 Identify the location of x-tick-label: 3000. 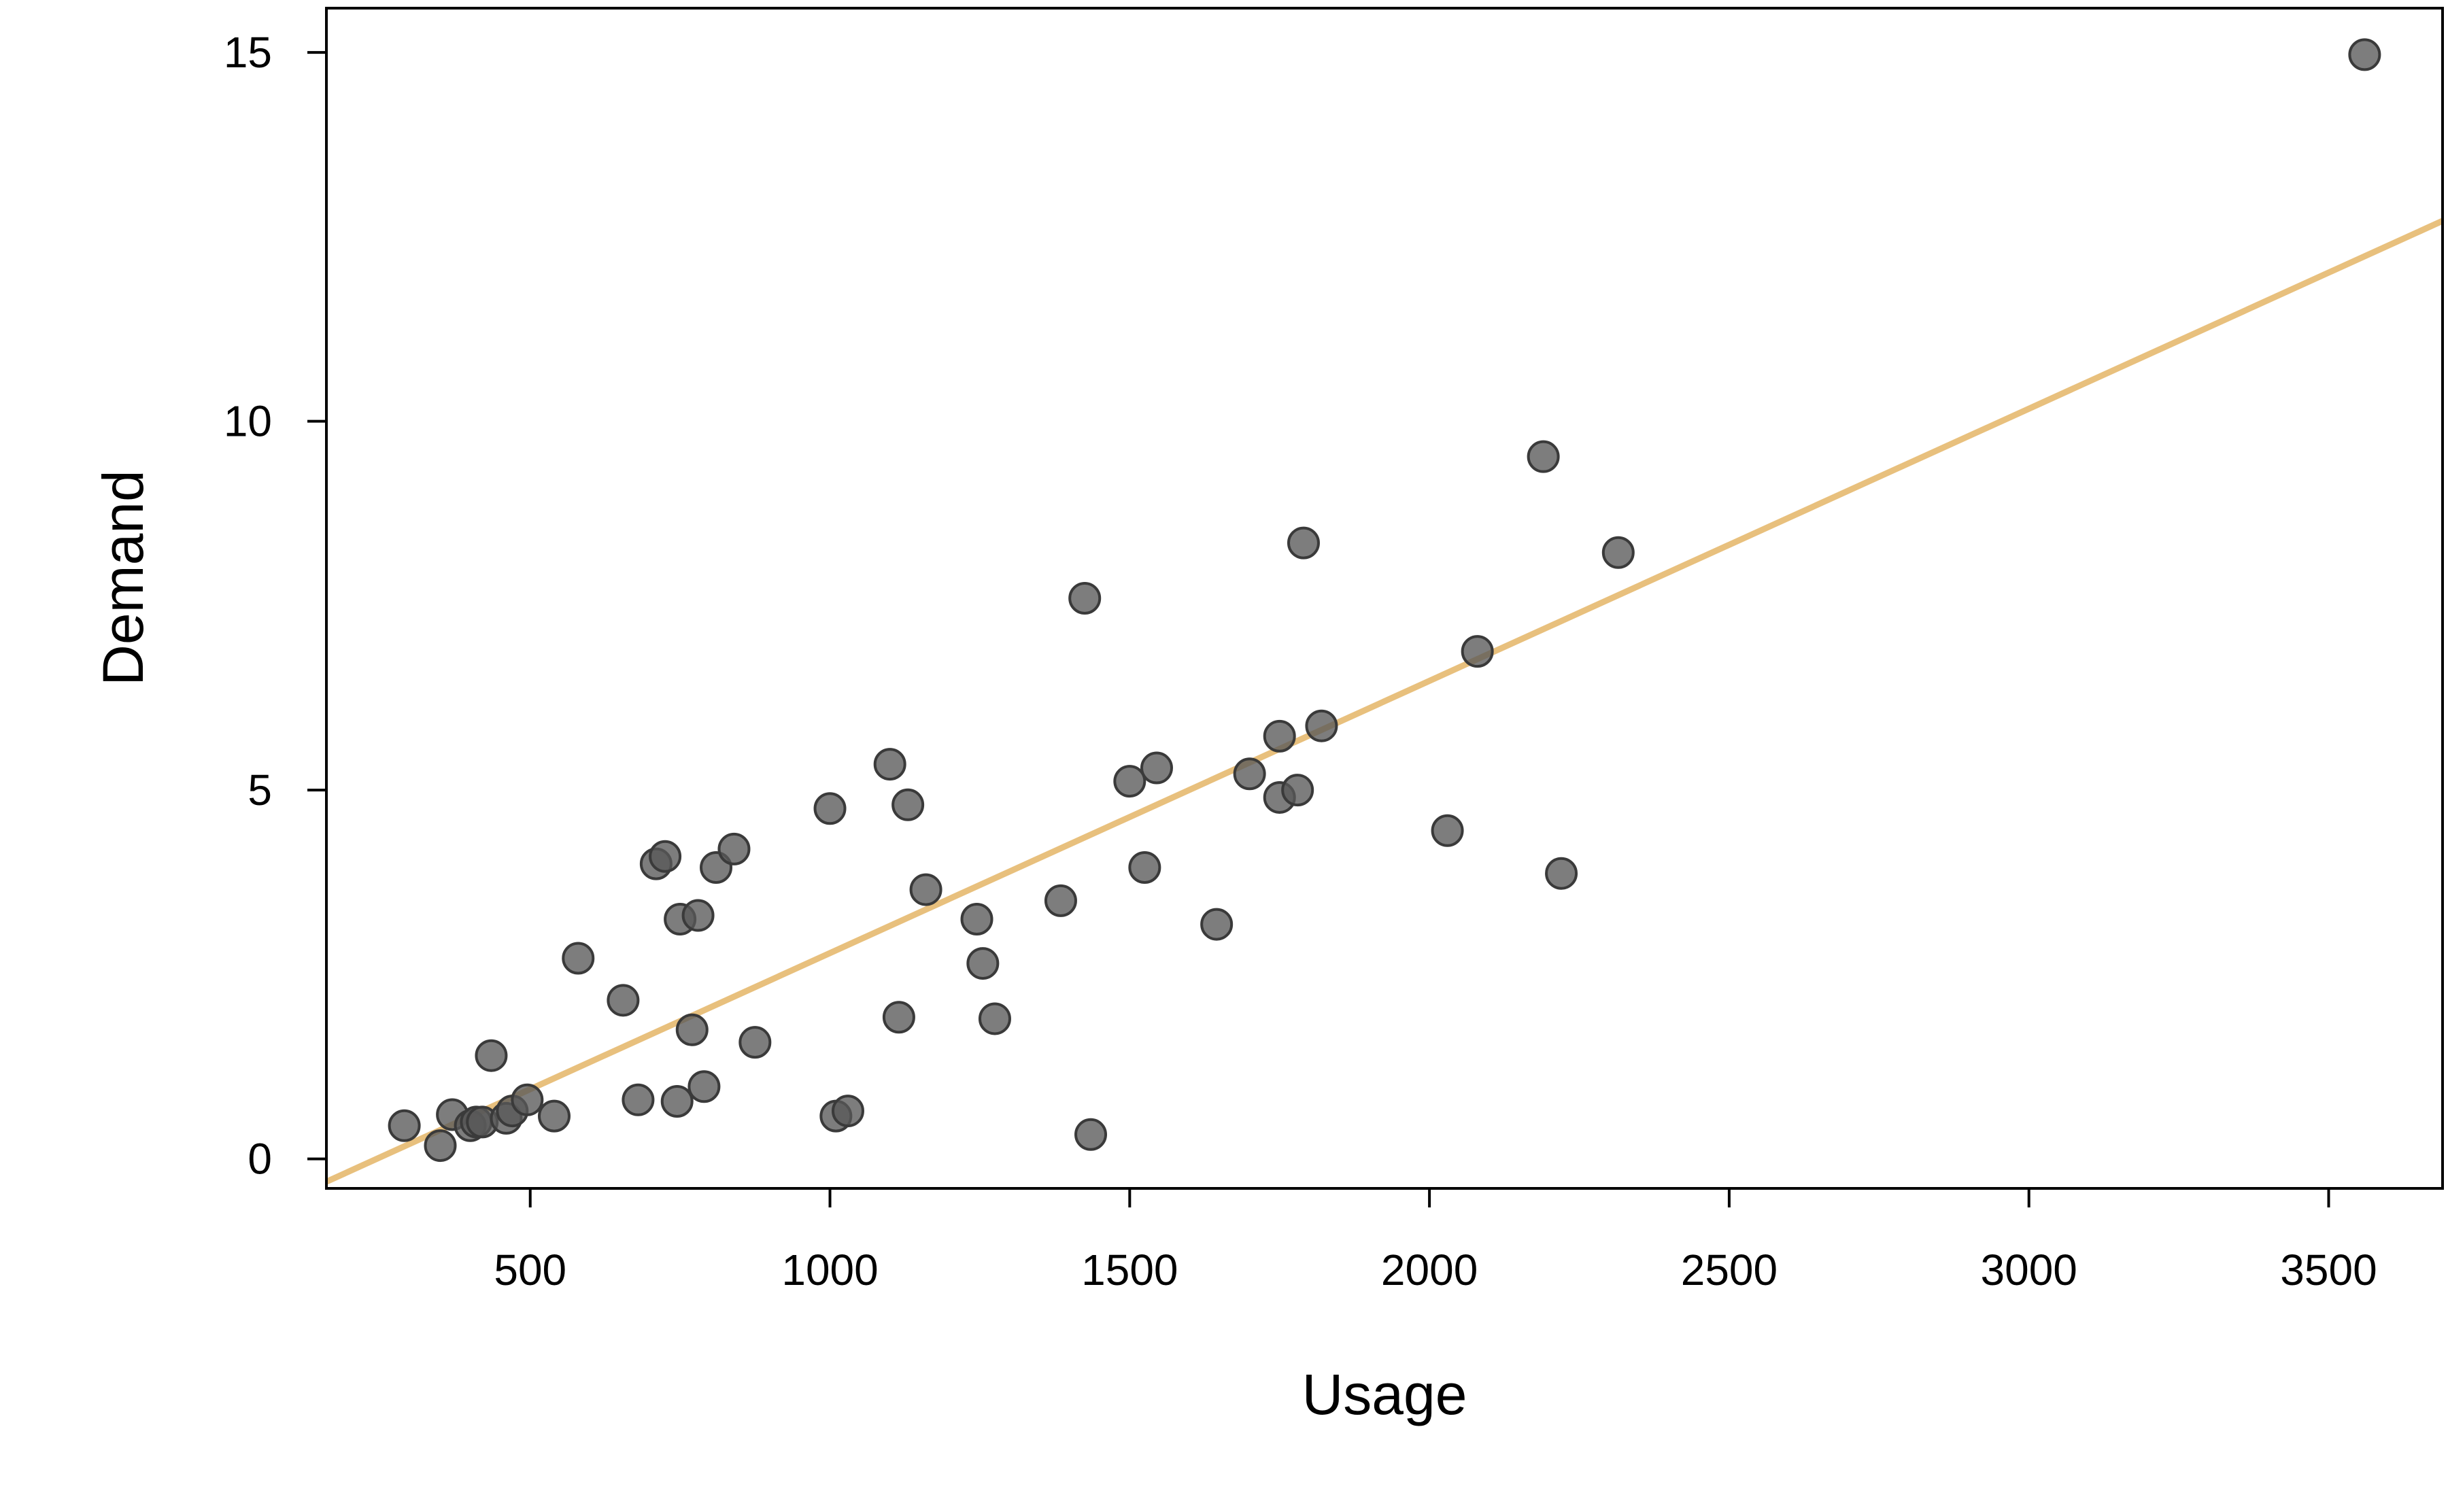
(2029, 1269).